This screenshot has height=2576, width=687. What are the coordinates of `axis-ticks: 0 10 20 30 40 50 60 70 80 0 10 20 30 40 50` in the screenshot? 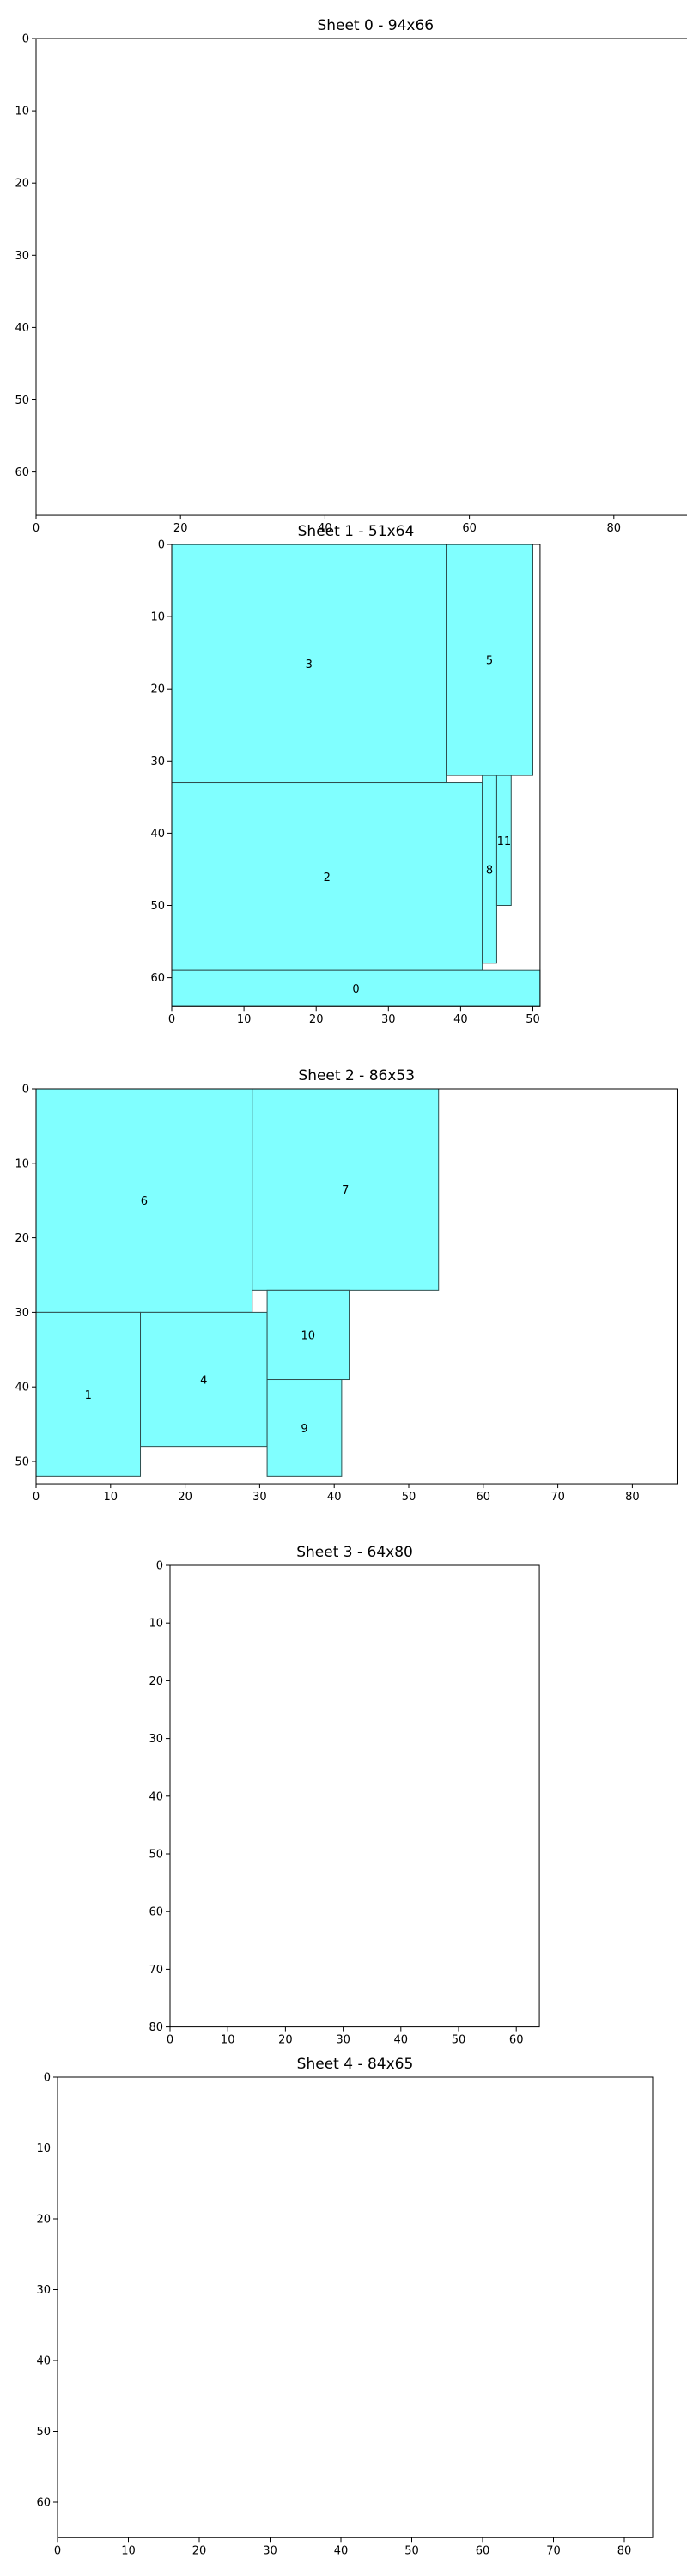 It's located at (327, 1294).